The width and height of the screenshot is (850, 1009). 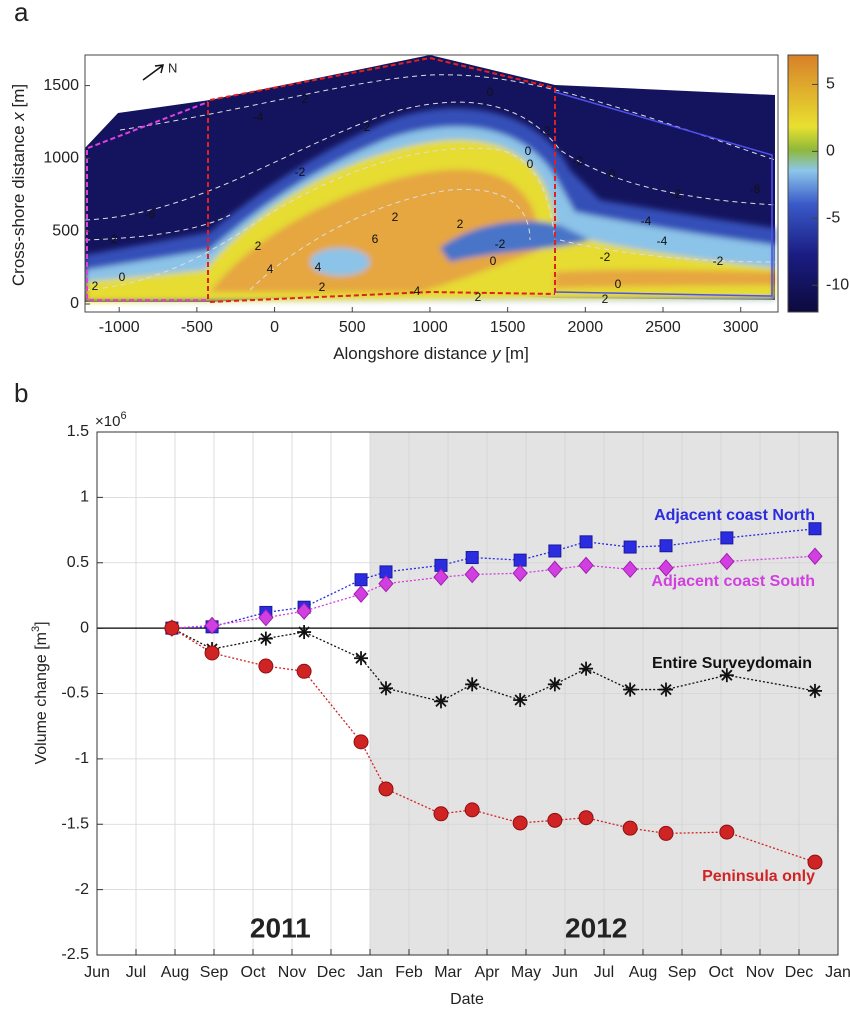 I want to click on y-tick-label: 500, so click(x=65, y=230).